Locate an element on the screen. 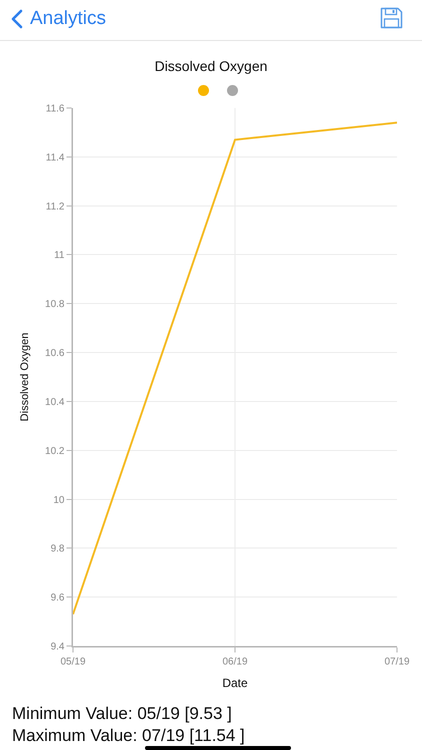 The image size is (422, 750). text: Minimum Value: 05/19 [9.53 ] is located at coordinates (122, 714).